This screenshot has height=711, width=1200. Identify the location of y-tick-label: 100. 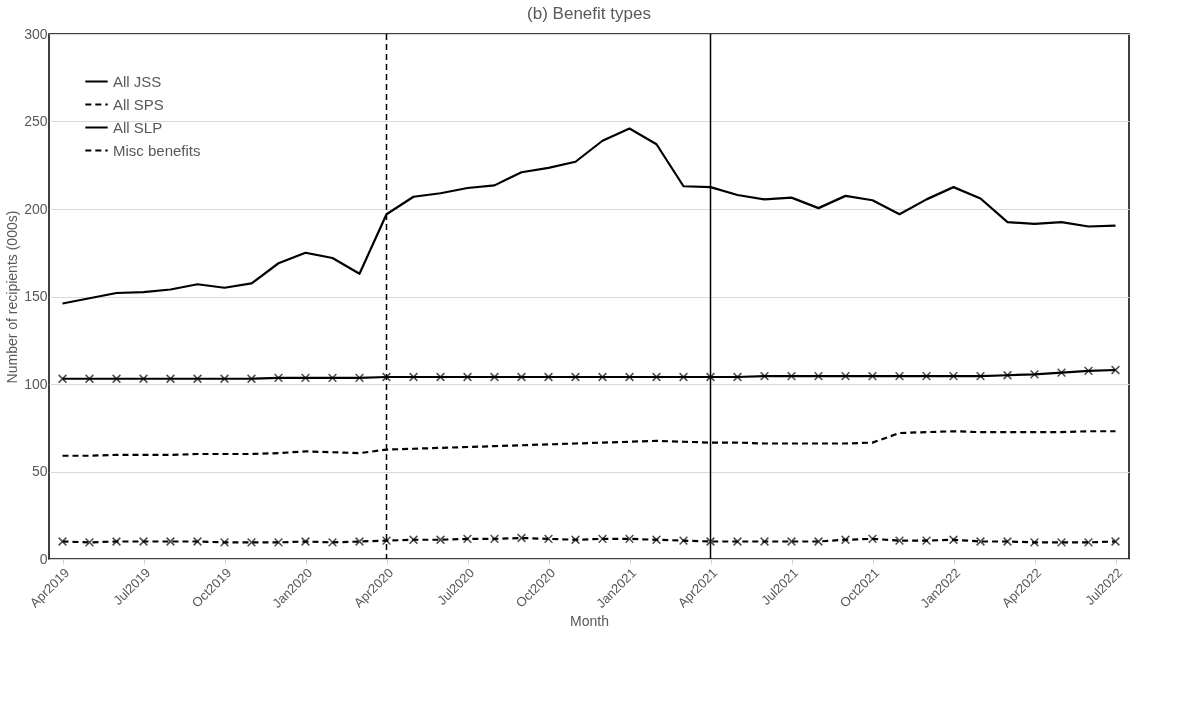
(36, 383).